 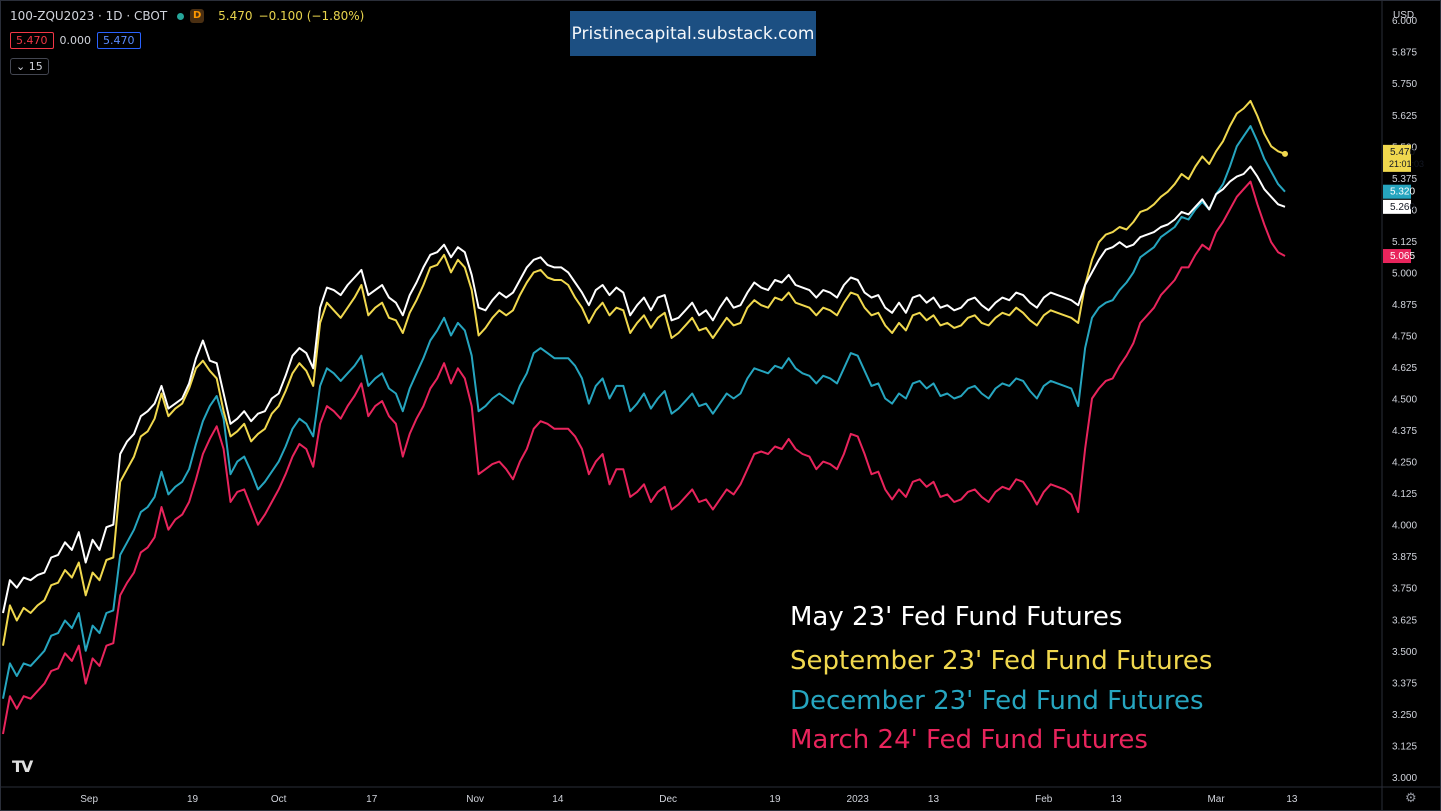 I want to click on bar-countdown: 21:01:03, so click(x=1406, y=164).